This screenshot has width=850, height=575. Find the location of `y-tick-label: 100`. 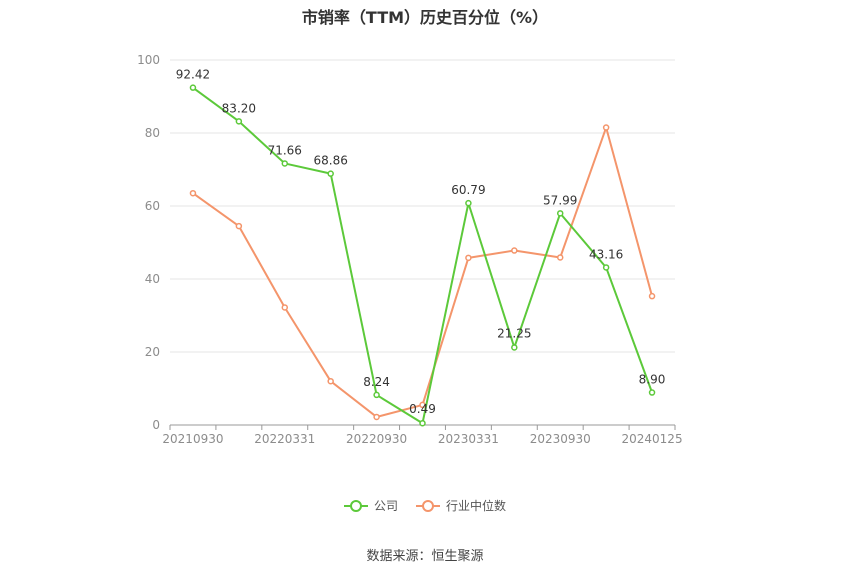

y-tick-label: 100 is located at coordinates (148, 60).